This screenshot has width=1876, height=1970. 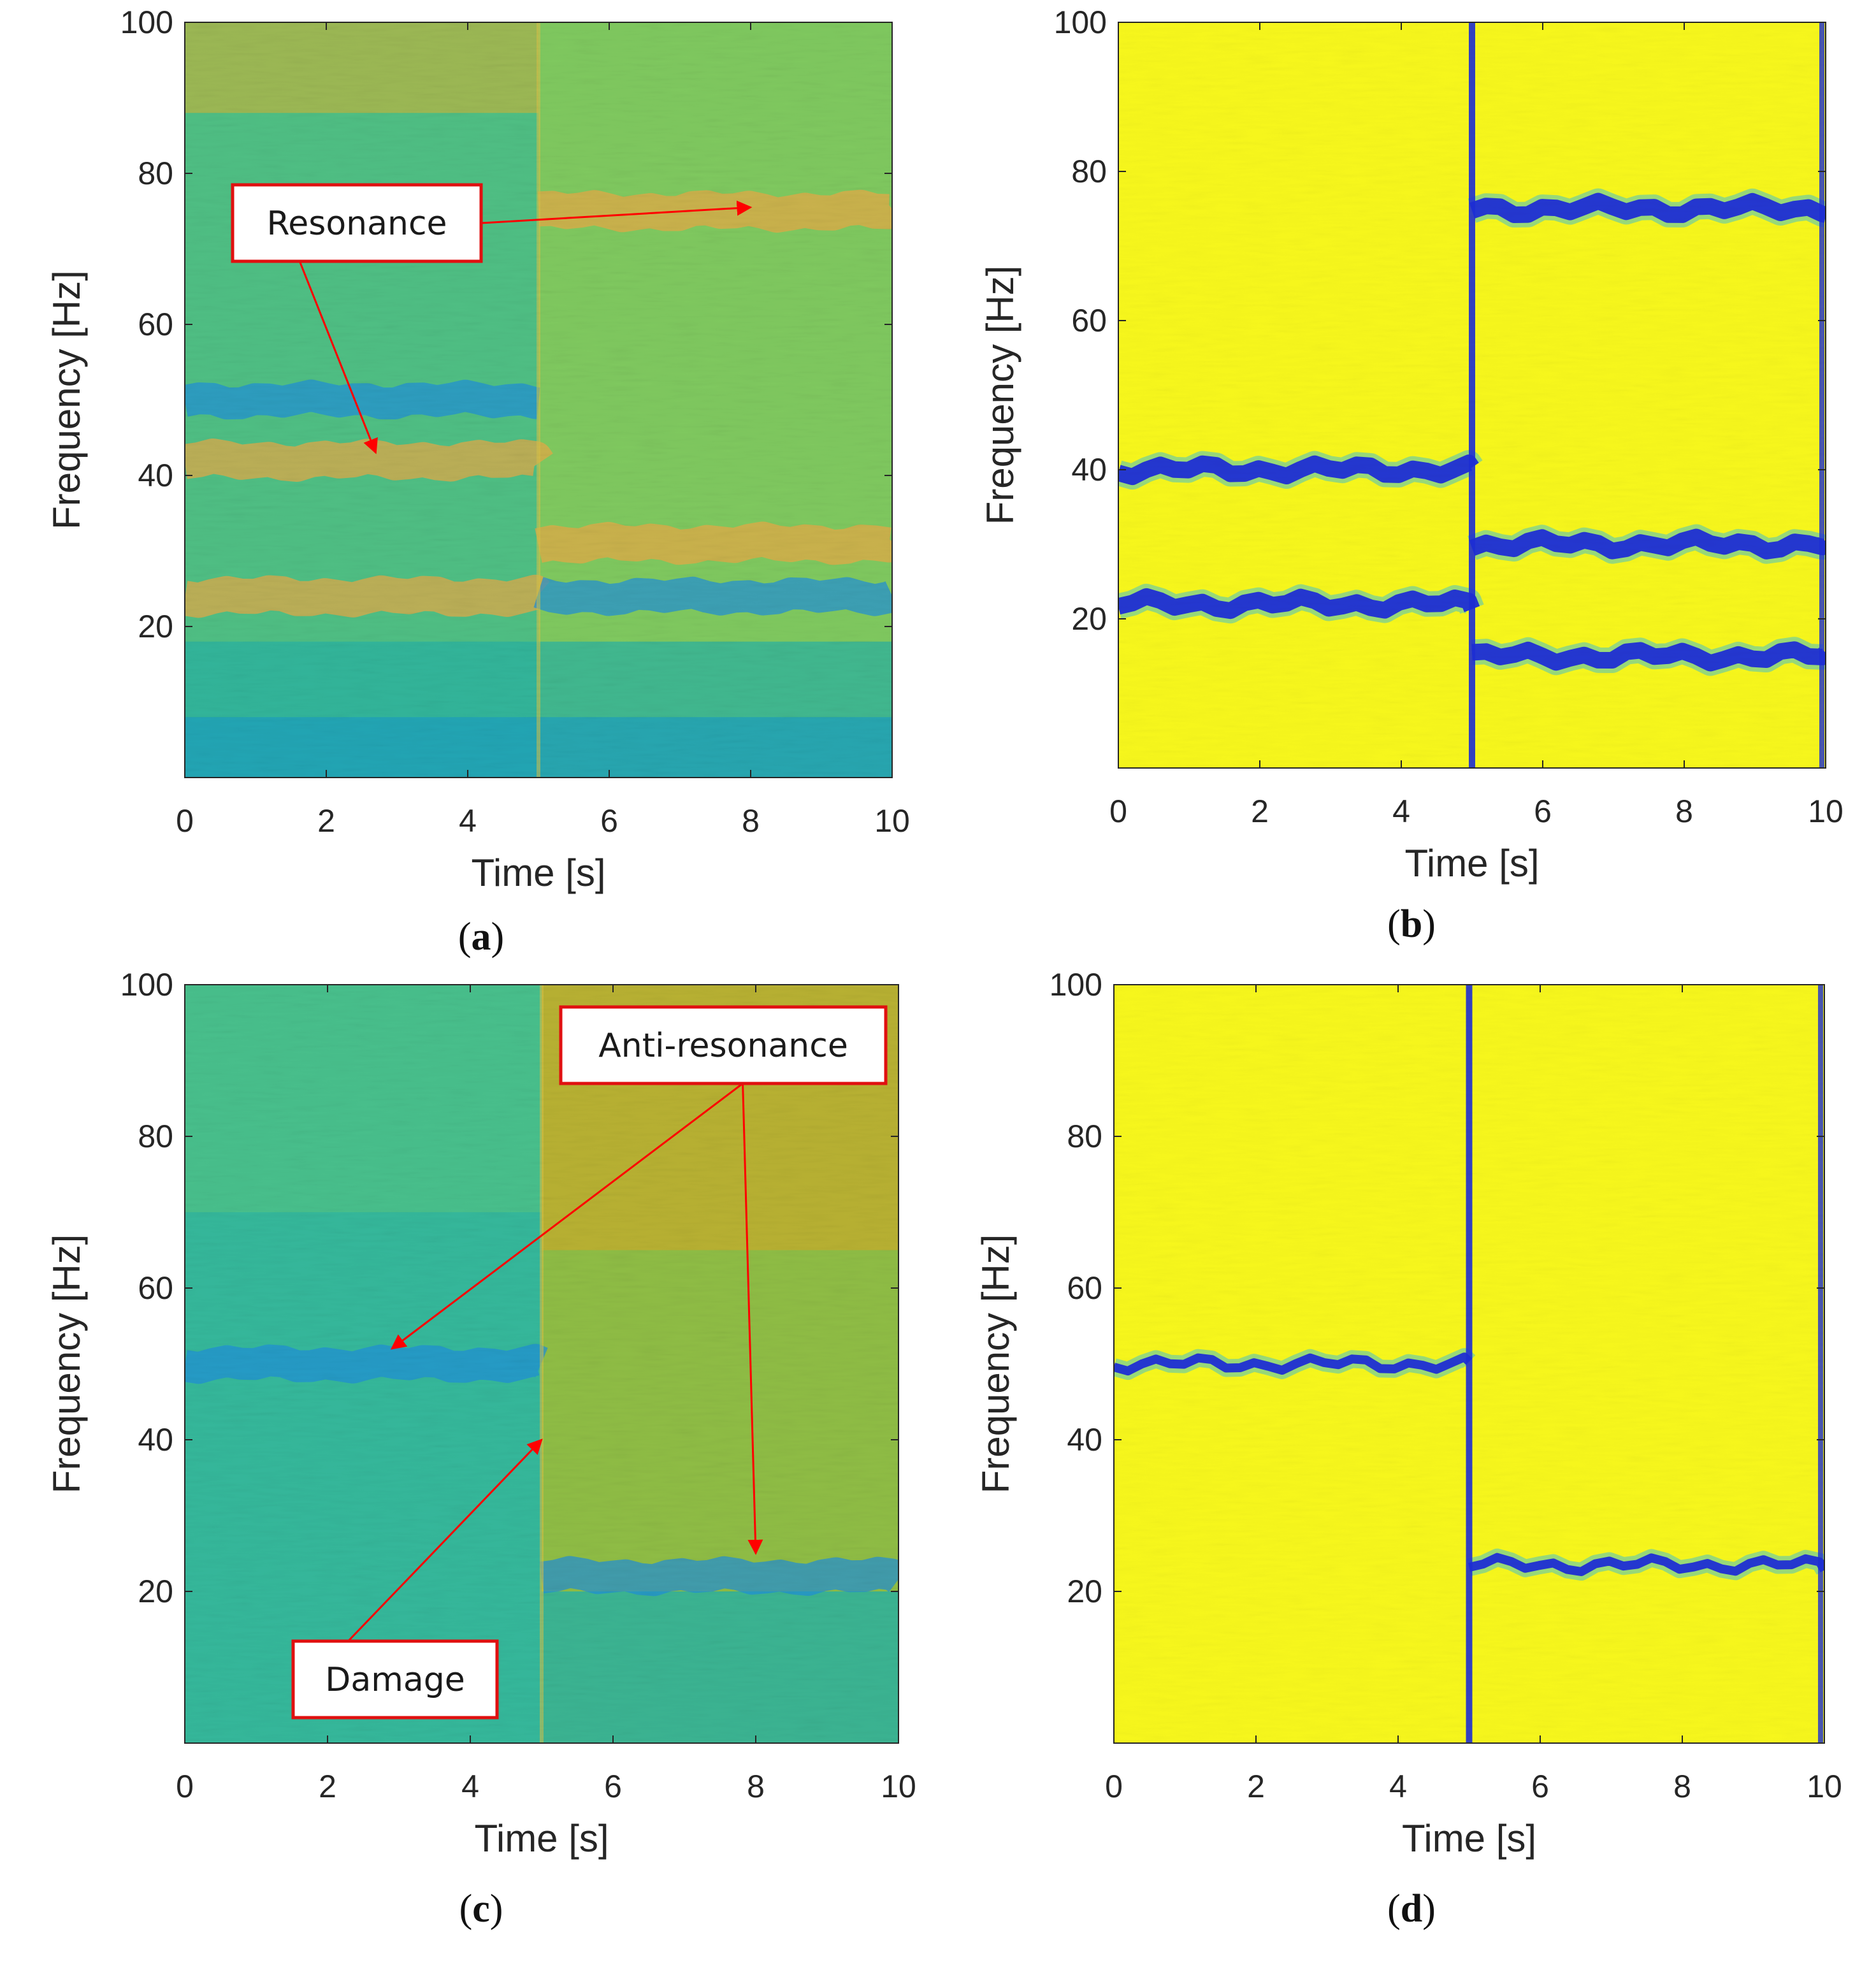 I want to click on panel-caption: (b), so click(x=1411, y=924).